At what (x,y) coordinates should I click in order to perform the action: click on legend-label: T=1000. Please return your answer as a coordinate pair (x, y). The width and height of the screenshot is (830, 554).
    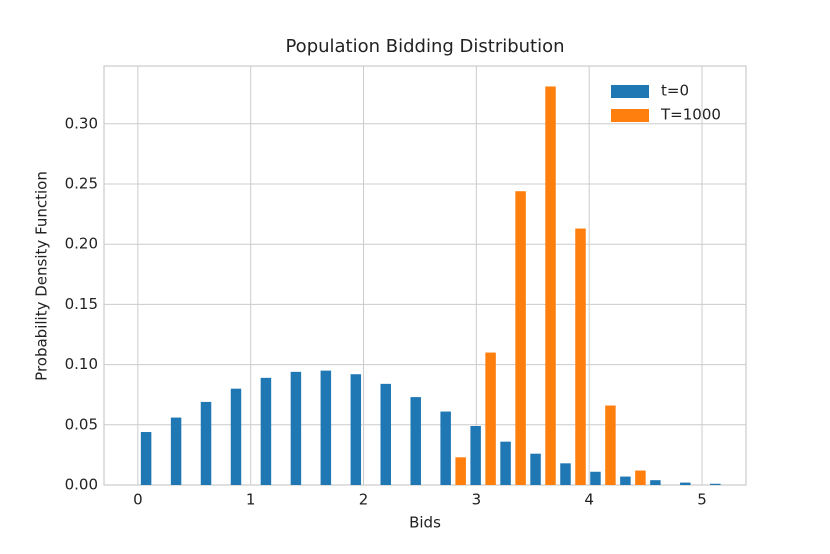
    Looking at the image, I should click on (690, 115).